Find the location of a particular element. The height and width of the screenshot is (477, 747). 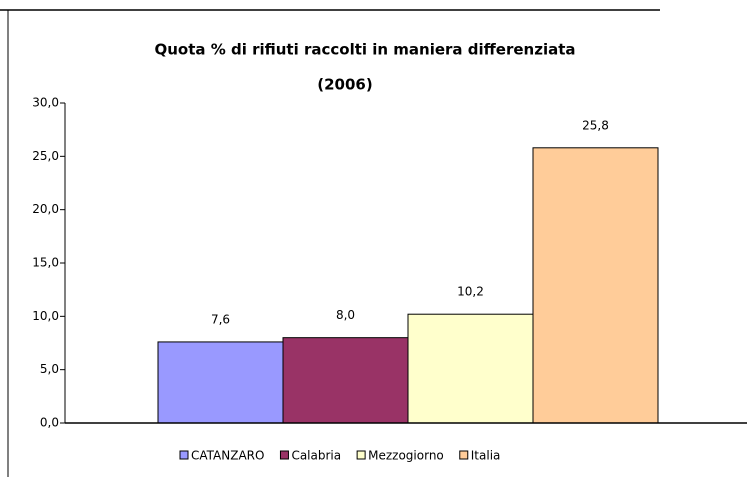

chart-subtitle: (2006) is located at coordinates (344, 85).